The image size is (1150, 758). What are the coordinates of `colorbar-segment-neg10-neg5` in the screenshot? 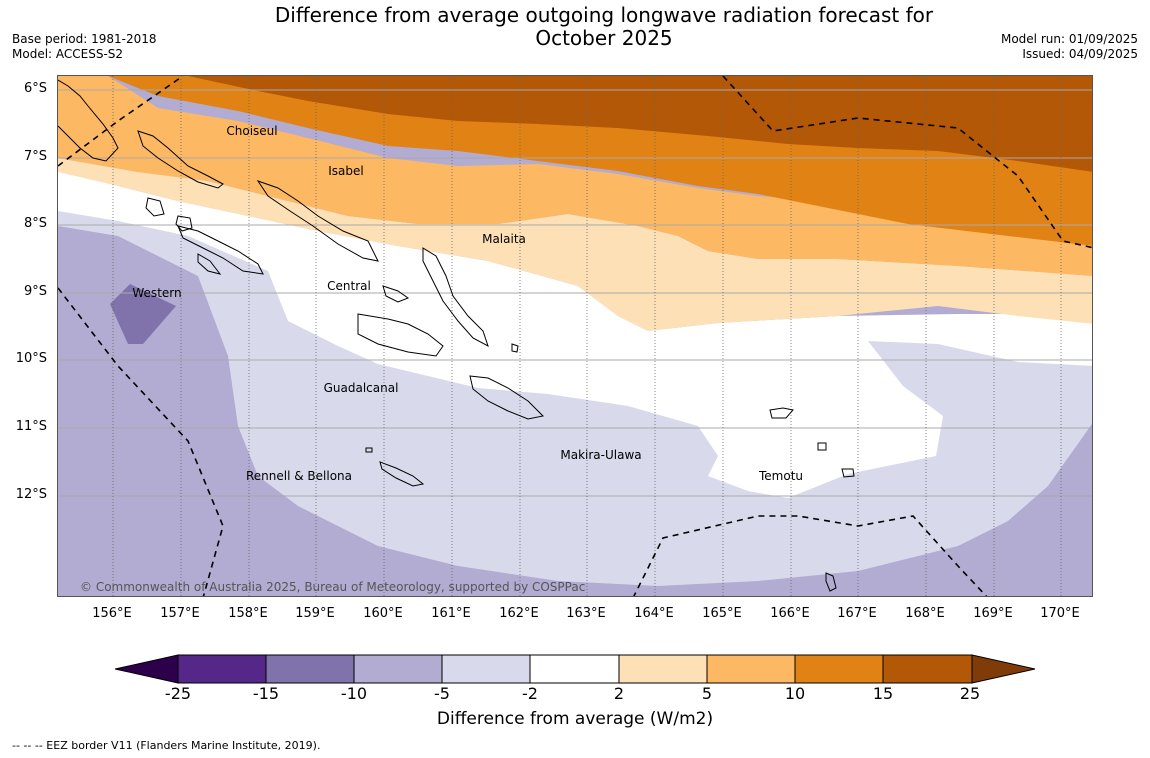 It's located at (398, 669).